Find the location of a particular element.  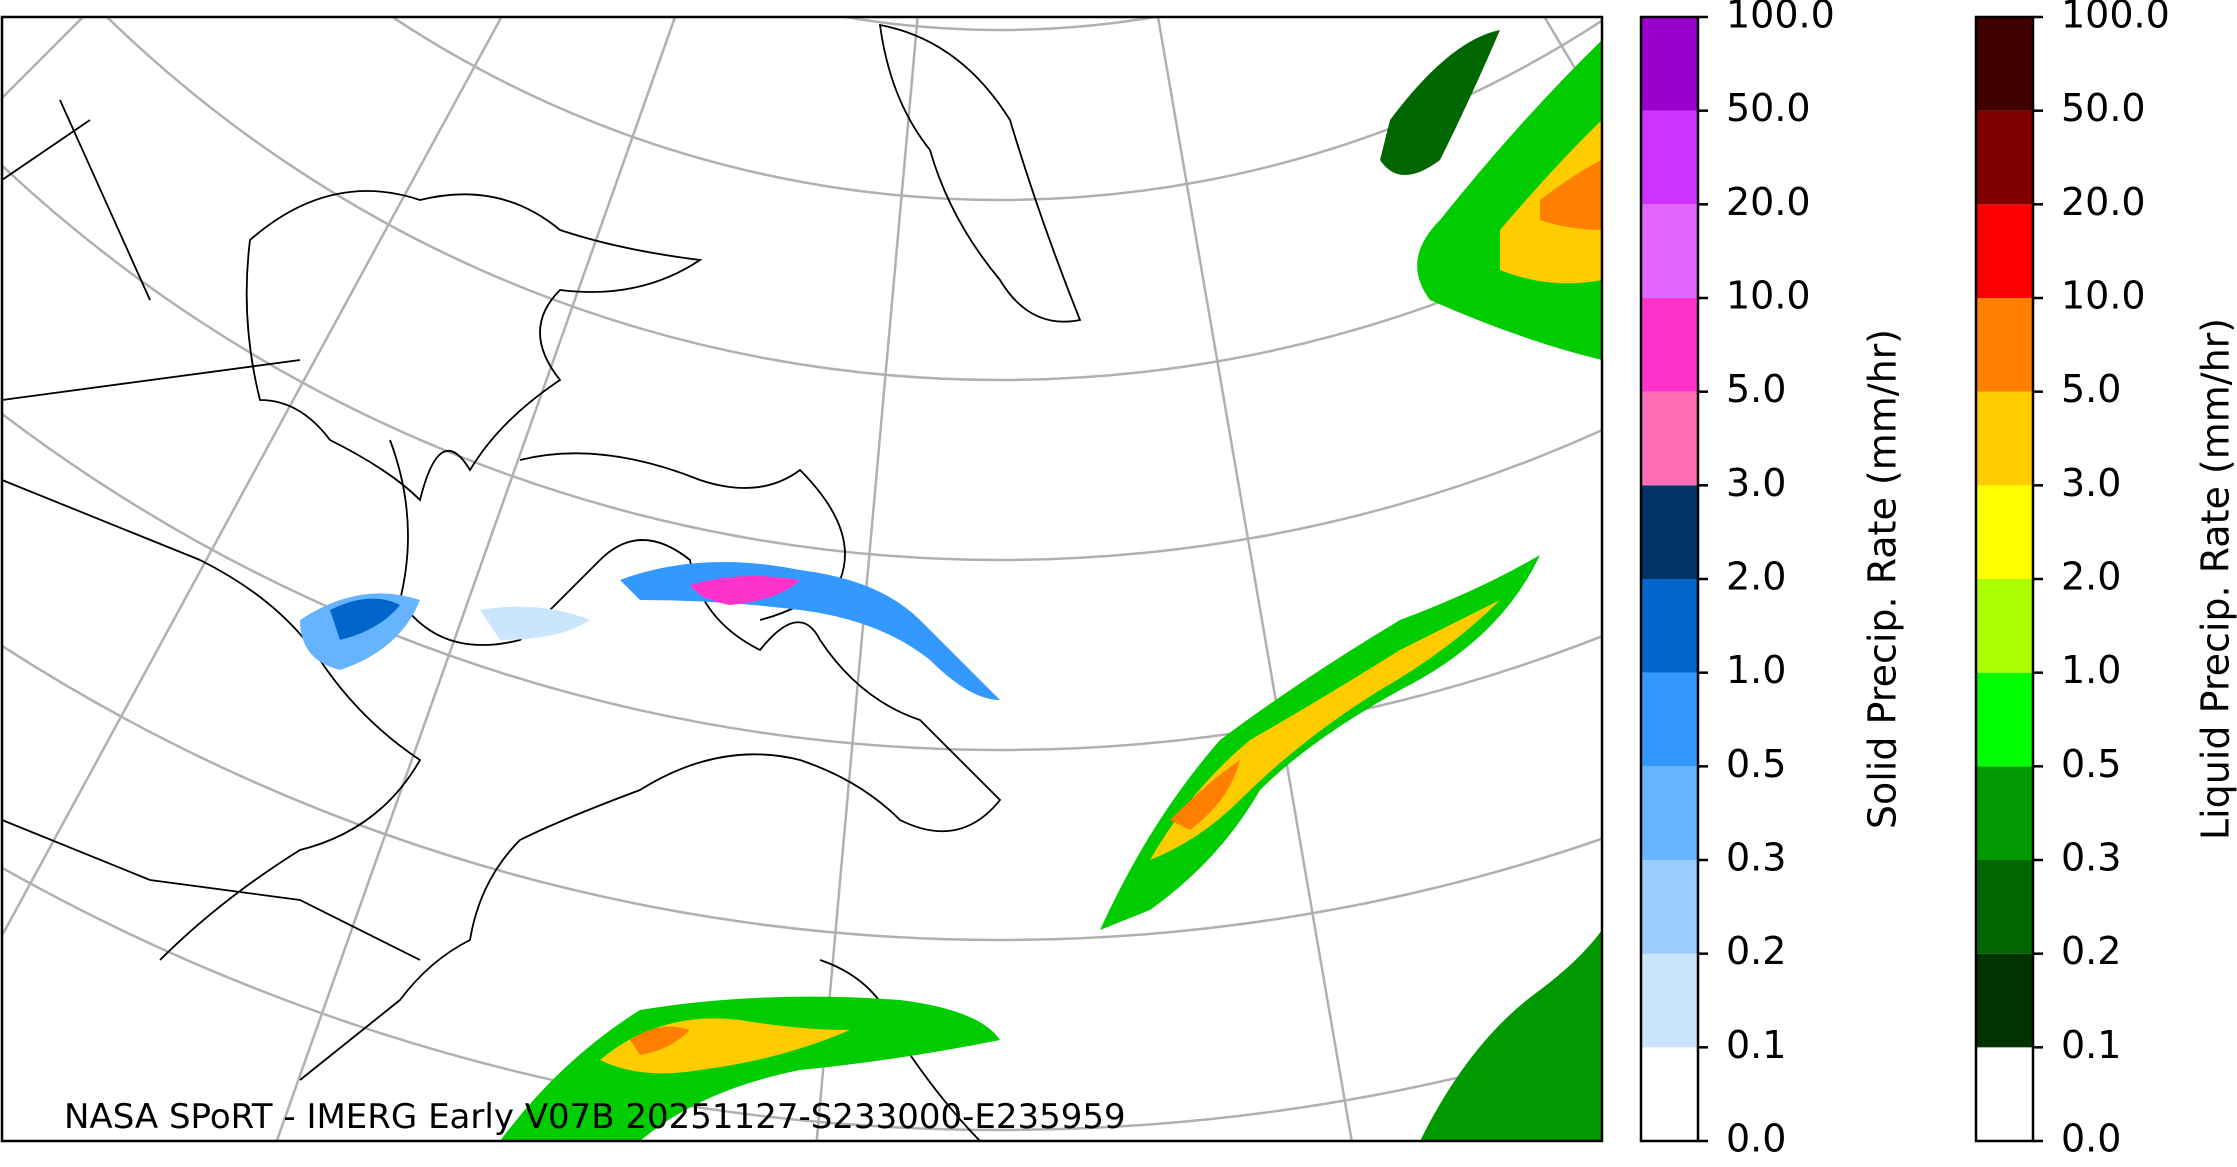

colorbar-title: Solid Precip. Rate (mm/hr) is located at coordinates (1883, 579).